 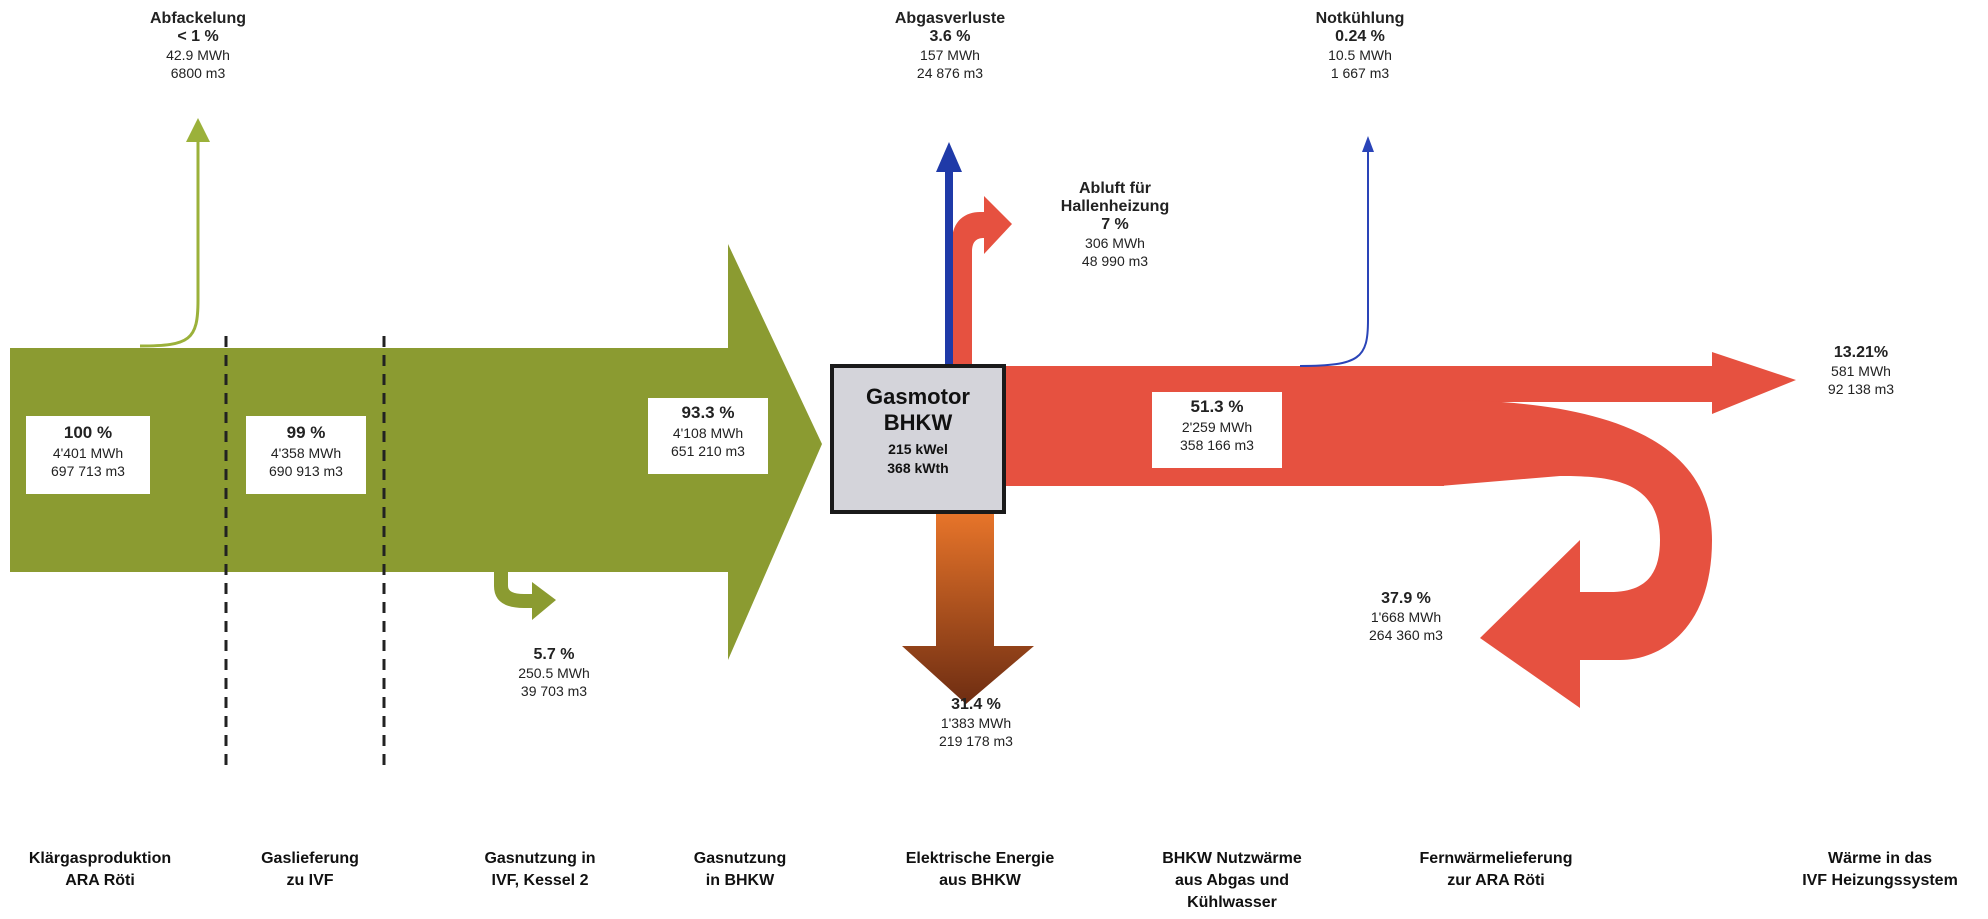 What do you see at coordinates (1360, 45) in the screenshot?
I see `emergency-cooling-label: Notkühlung 0.24 % 10.5 MWh 1 667 m3` at bounding box center [1360, 45].